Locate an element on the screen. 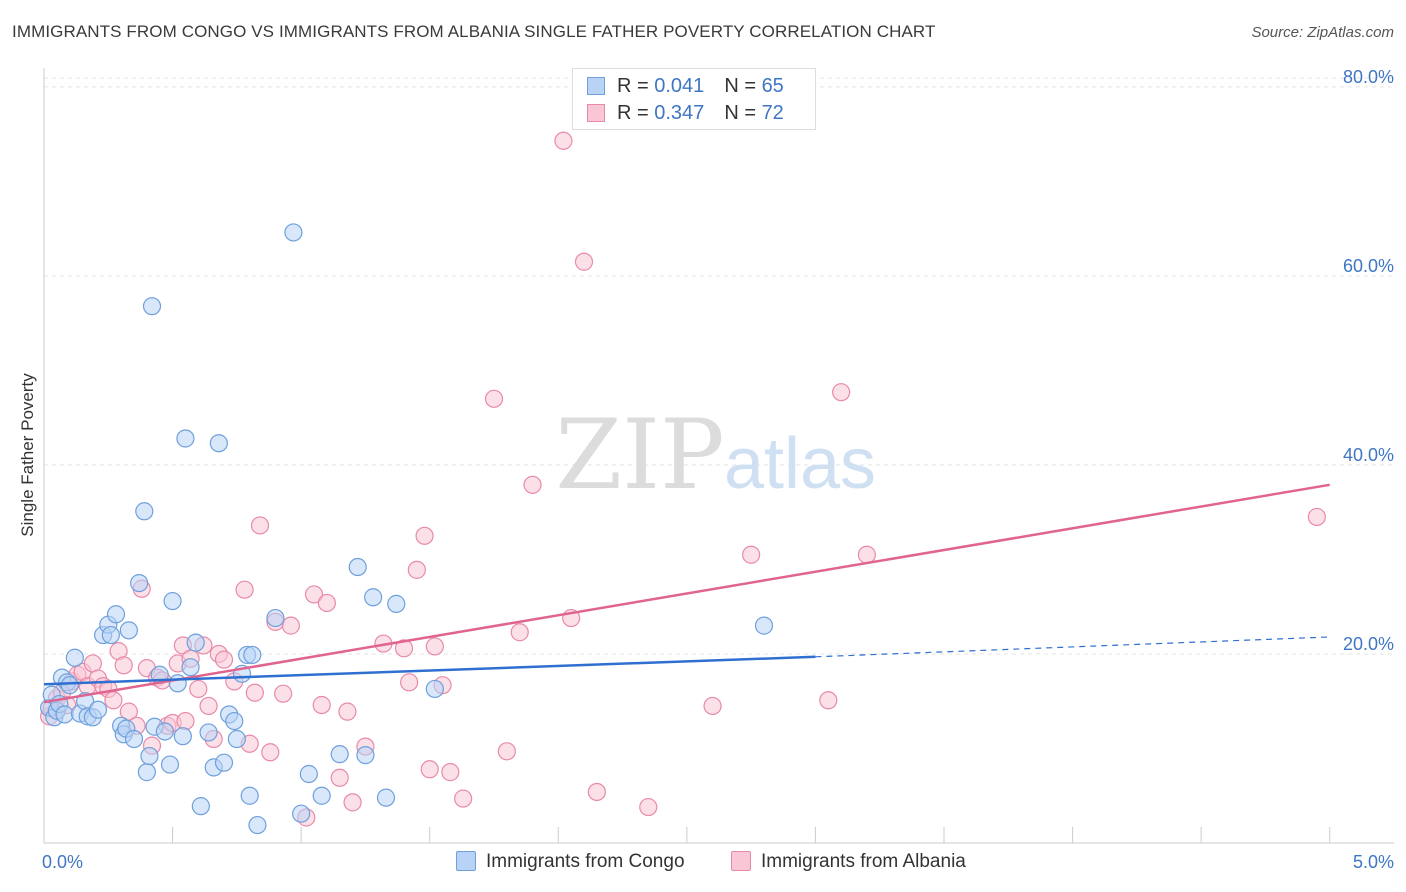  bottom-legend-congo-label: Immigrants from Congo is located at coordinates (585, 861).